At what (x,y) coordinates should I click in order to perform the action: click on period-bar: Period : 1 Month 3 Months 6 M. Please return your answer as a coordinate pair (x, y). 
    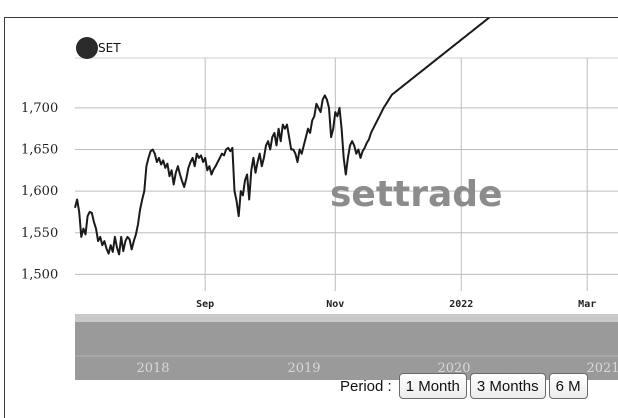
    Looking at the image, I should click on (464, 386).